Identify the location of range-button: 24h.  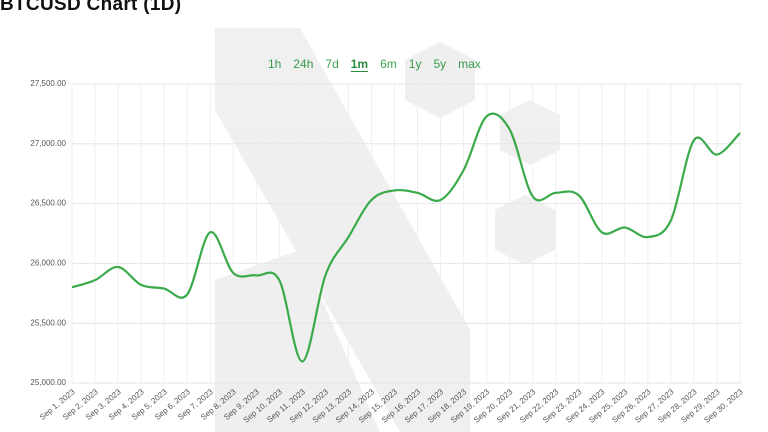
(303, 64).